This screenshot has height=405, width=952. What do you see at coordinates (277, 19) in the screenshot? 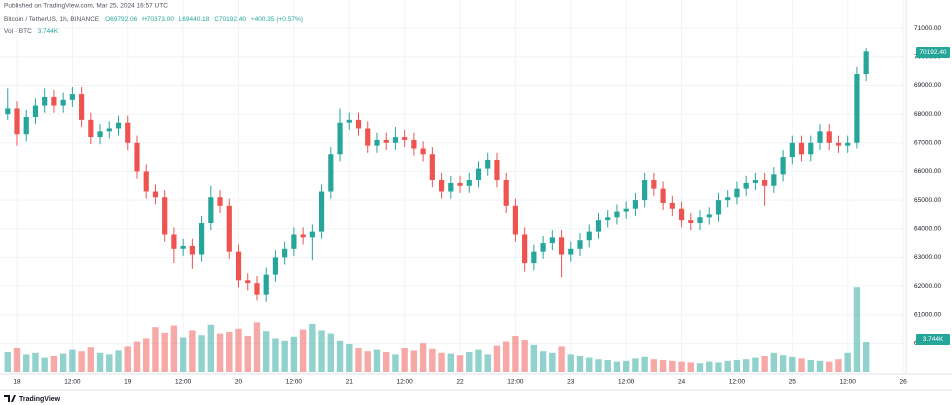
I see `header-change: +400.35 (+0.57%)` at bounding box center [277, 19].